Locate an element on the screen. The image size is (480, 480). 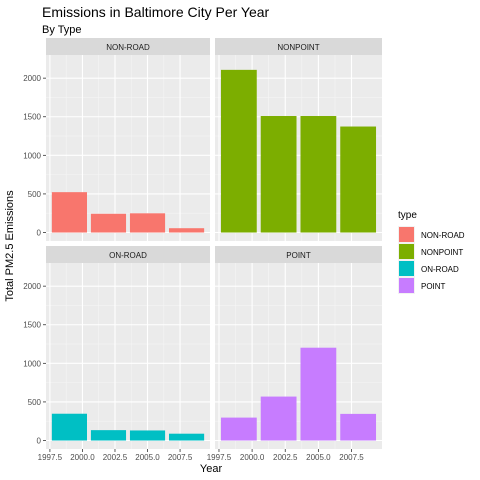
legend-swatch-on-road is located at coordinates (406, 268).